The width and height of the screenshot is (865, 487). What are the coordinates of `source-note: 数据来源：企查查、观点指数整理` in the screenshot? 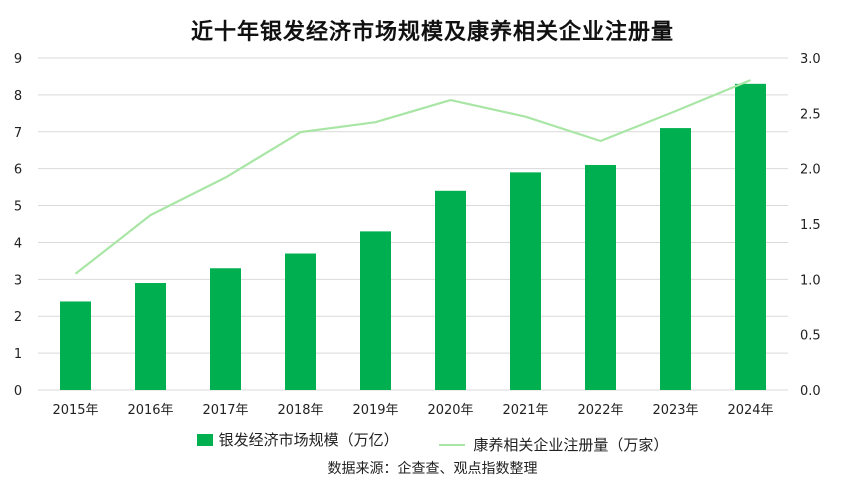 It's located at (432, 469).